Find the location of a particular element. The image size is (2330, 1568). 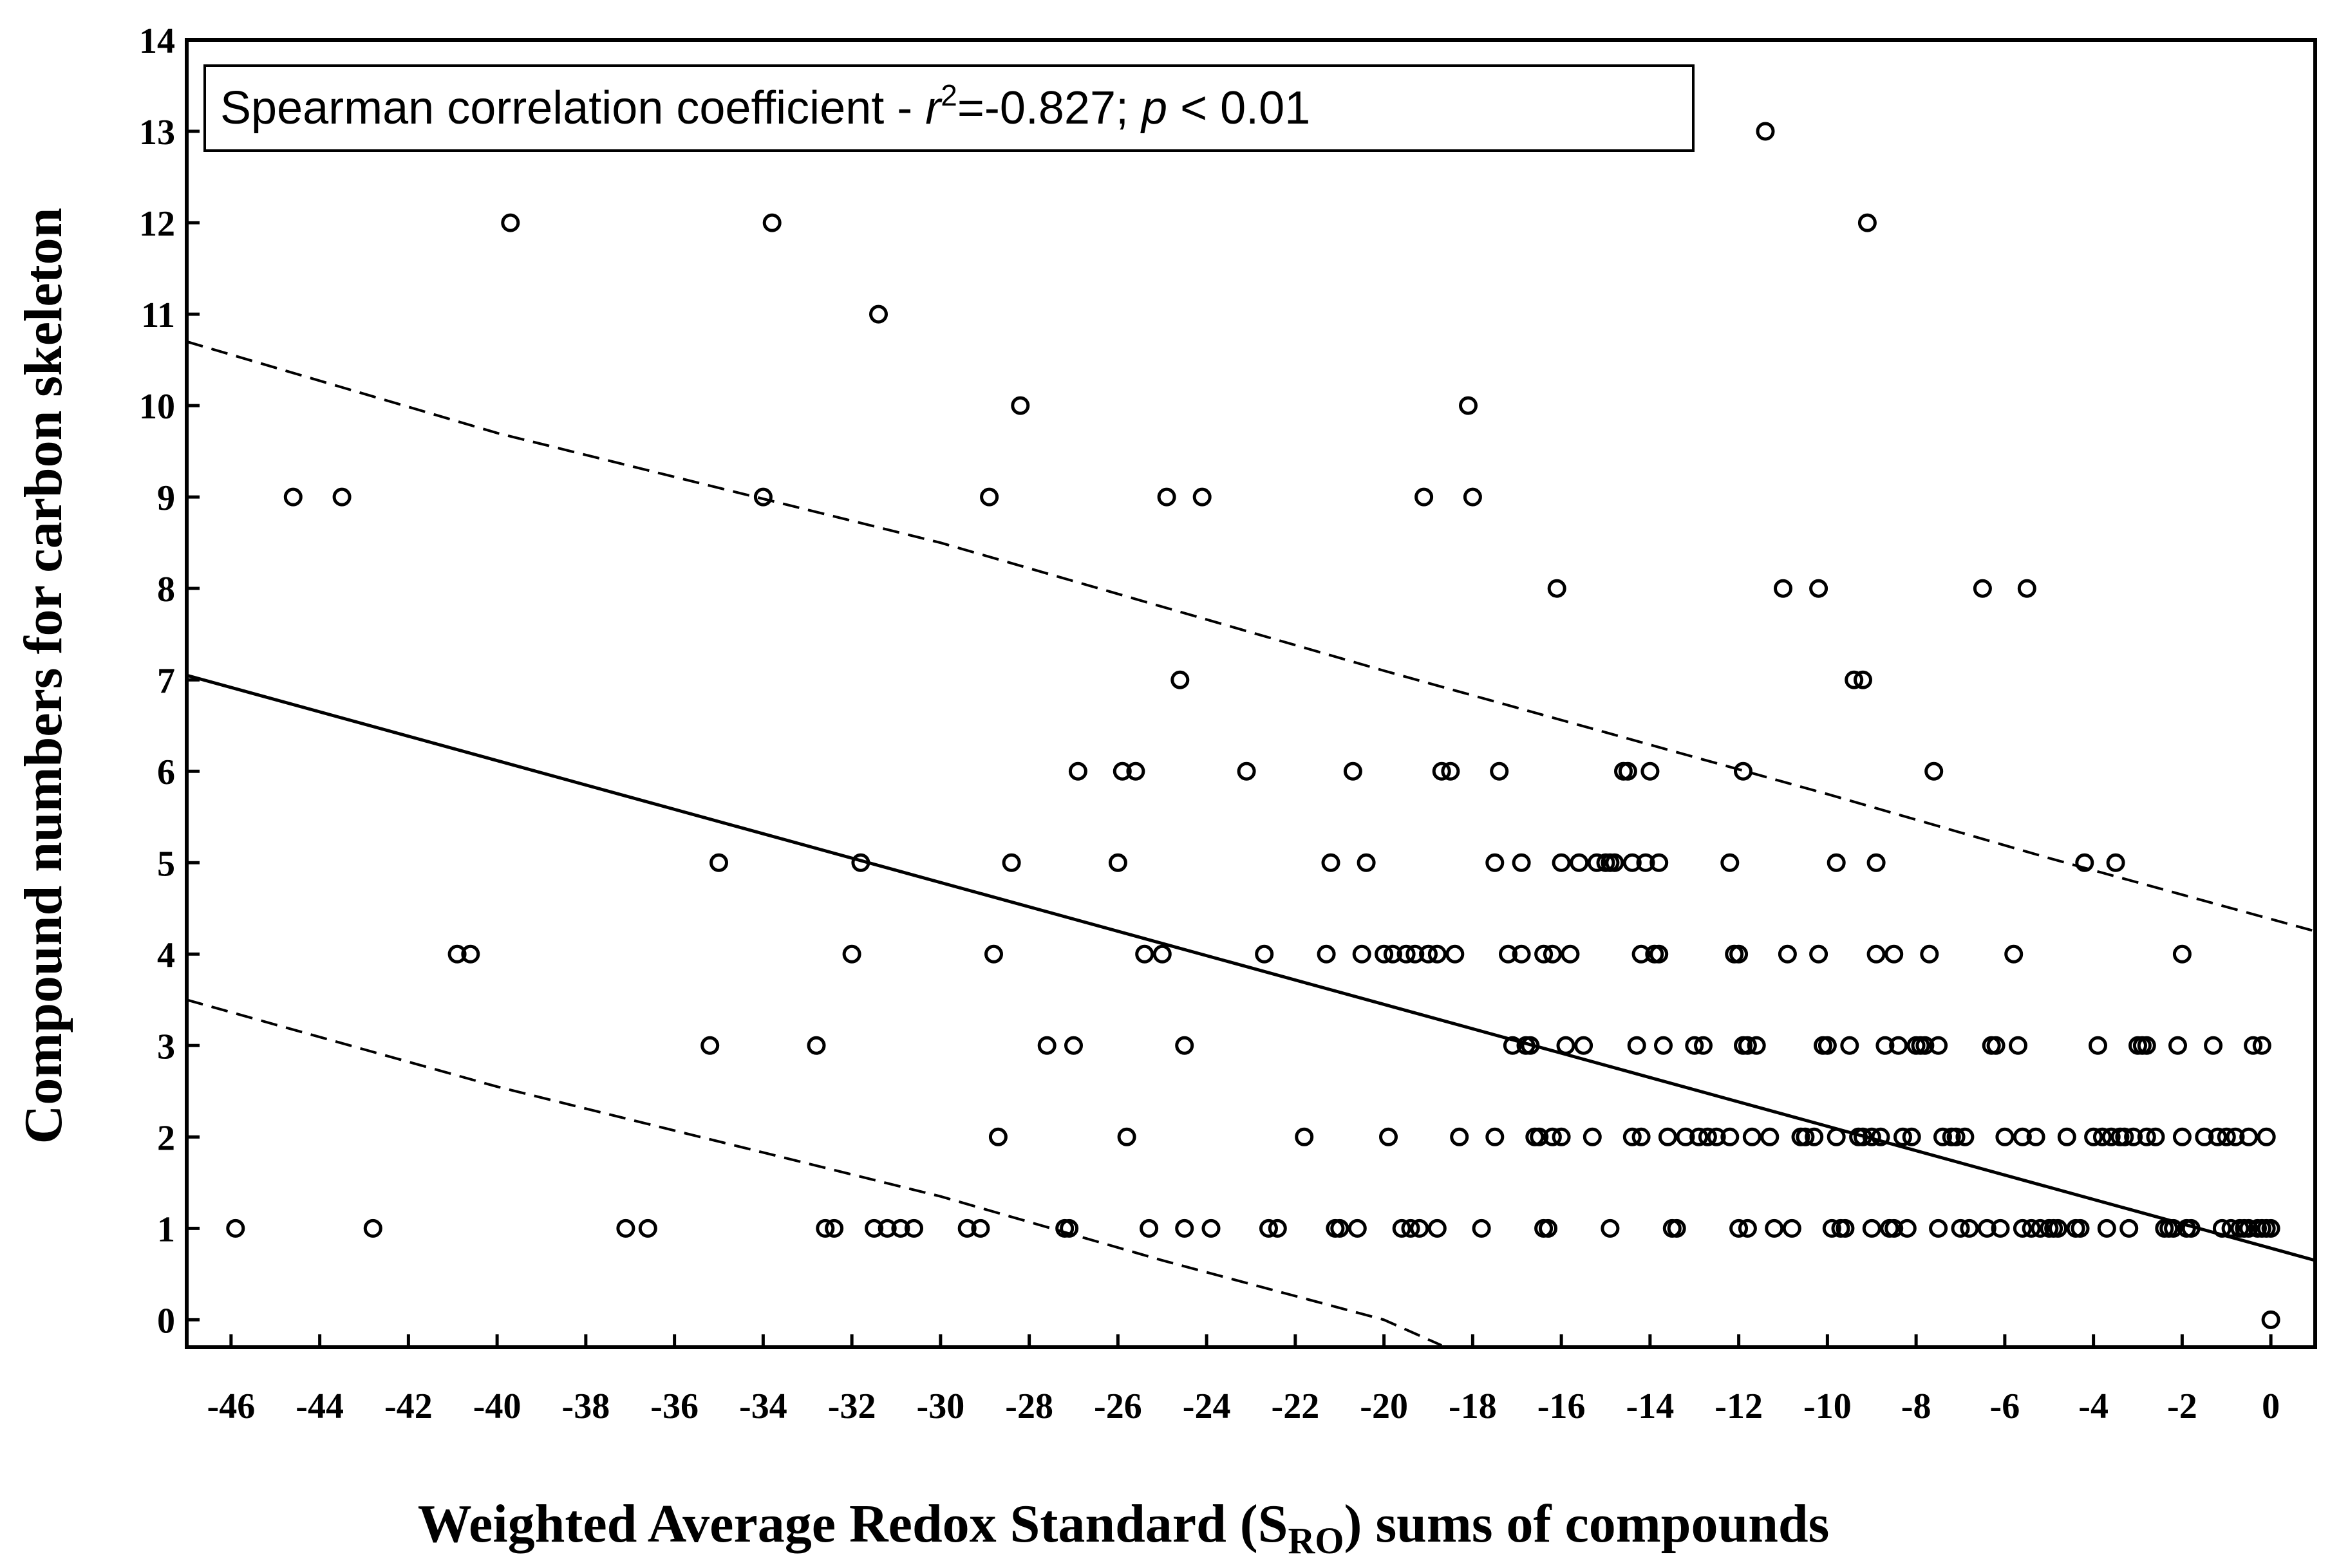

y-axis-title: Compound numbers for carbon skeleton is located at coordinates (43, 676).